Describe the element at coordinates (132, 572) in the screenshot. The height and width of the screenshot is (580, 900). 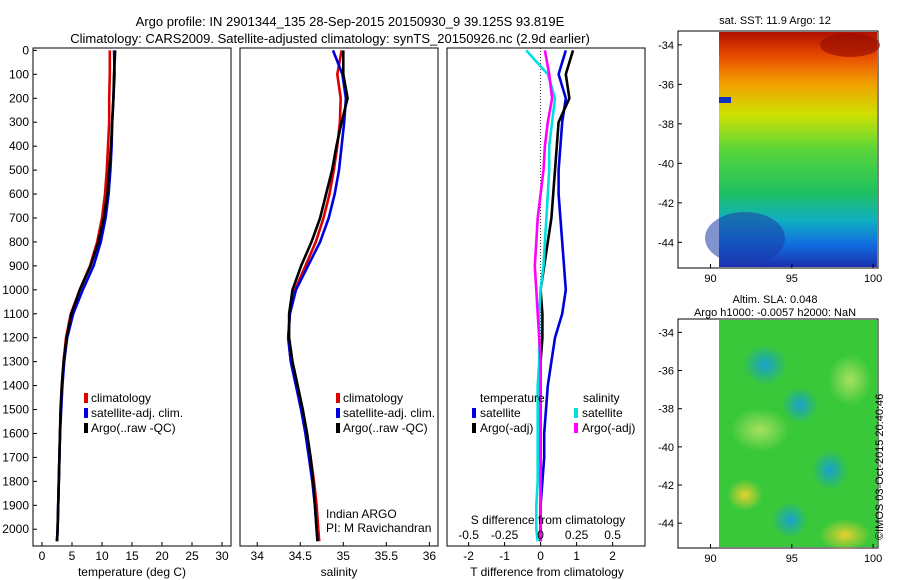
I see `temperature-axis-label: temperature (deg C)` at that location.